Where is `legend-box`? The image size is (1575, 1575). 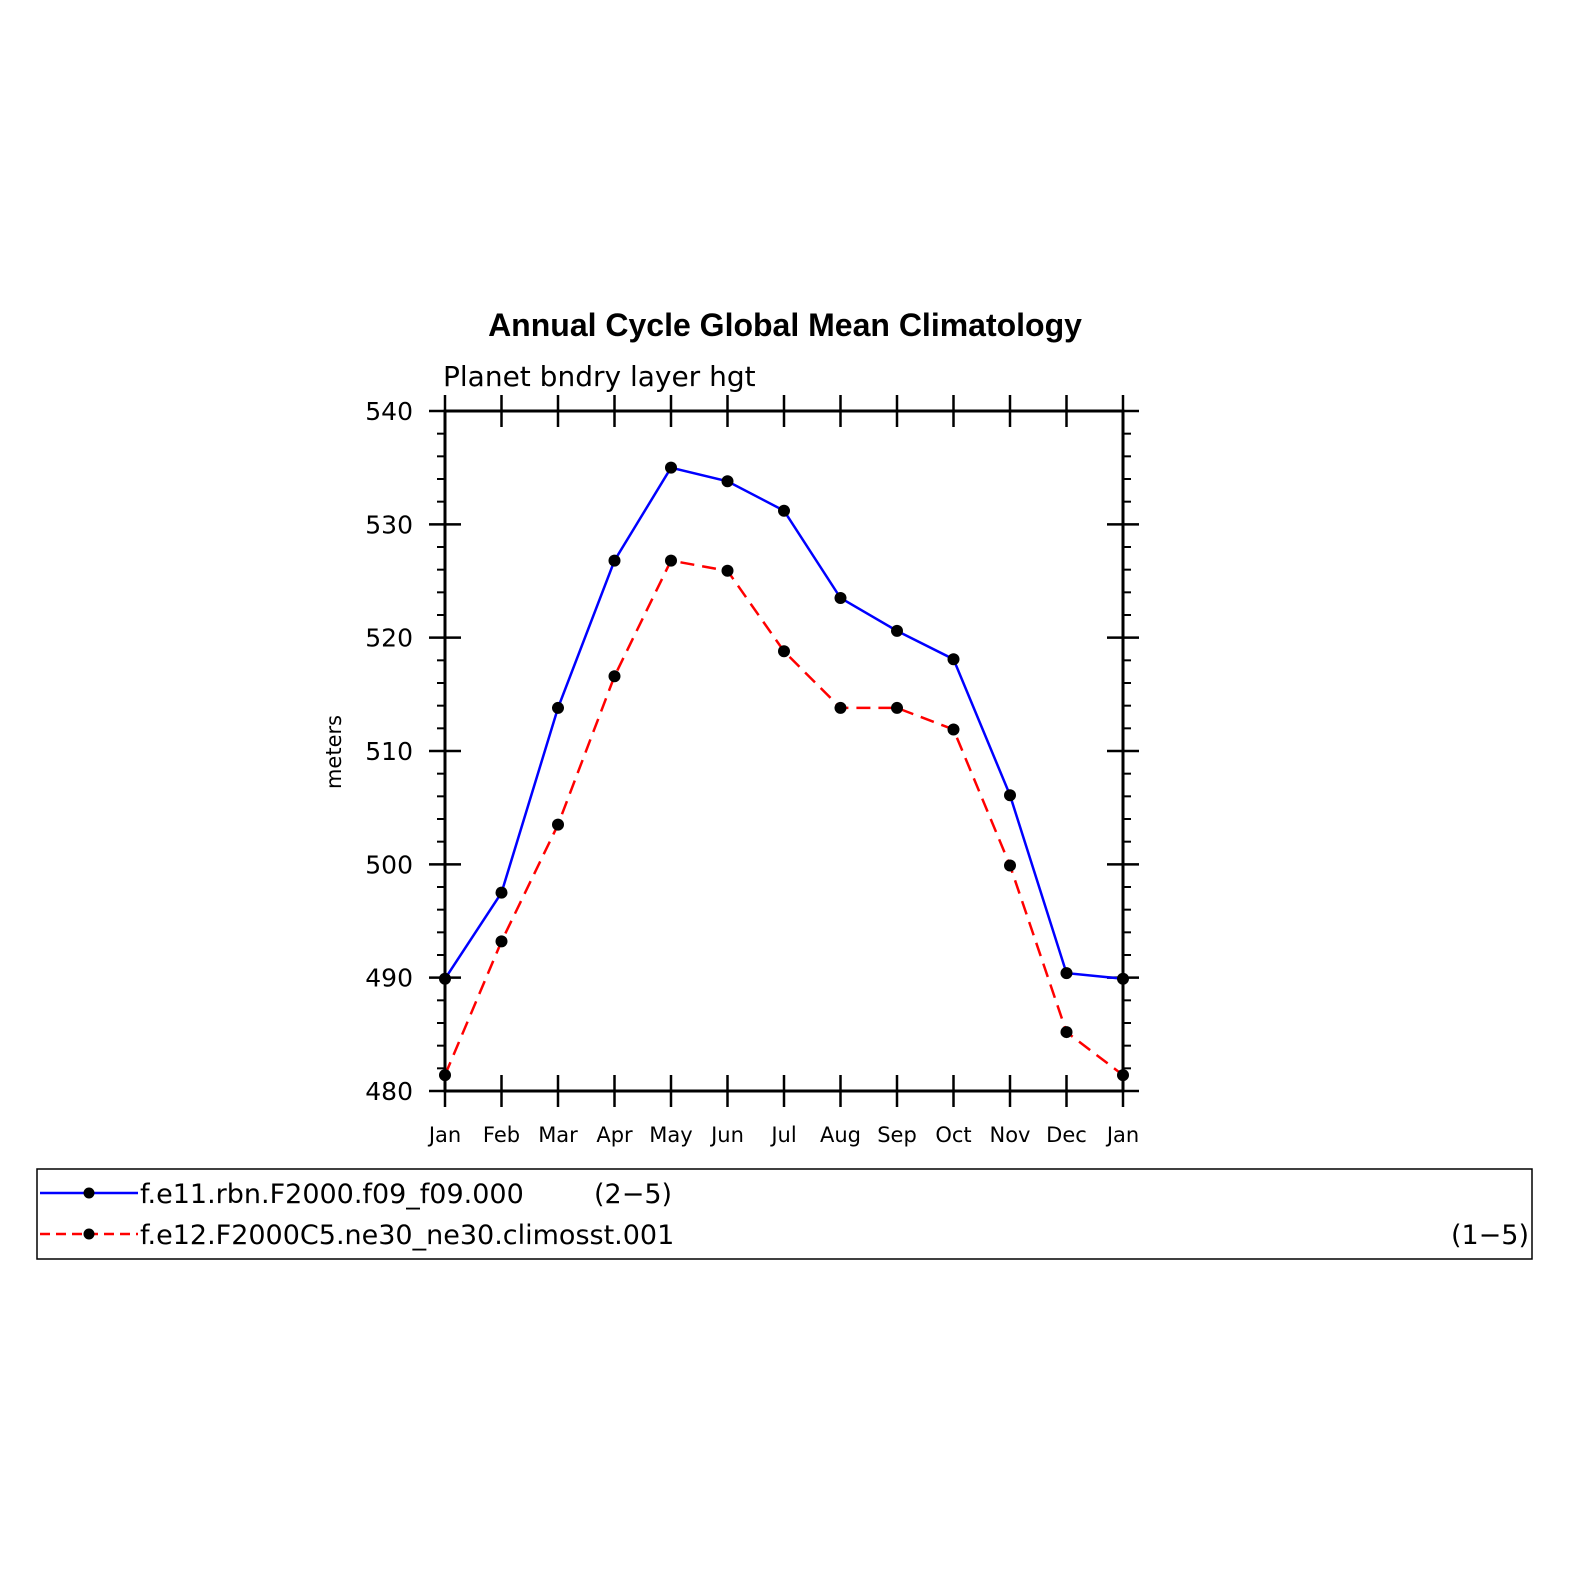 legend-box is located at coordinates (784, 1214).